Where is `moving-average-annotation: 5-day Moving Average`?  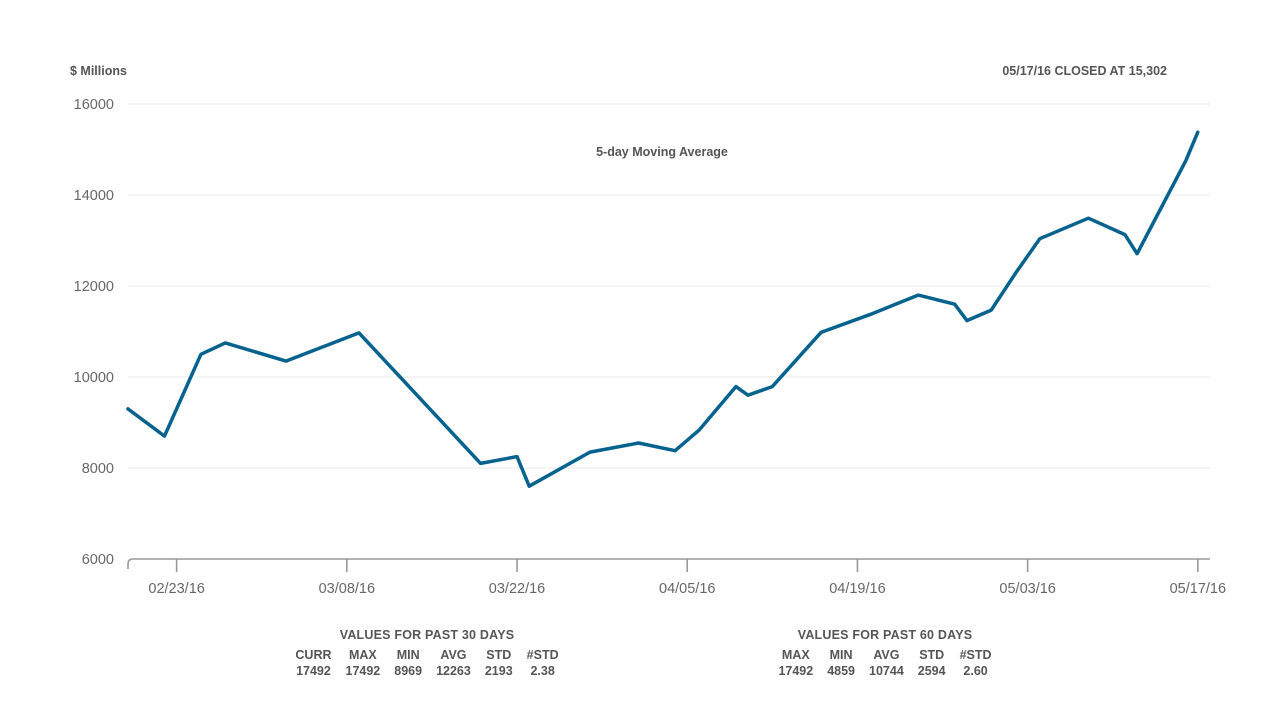 moving-average-annotation: 5-day Moving Average is located at coordinates (662, 152).